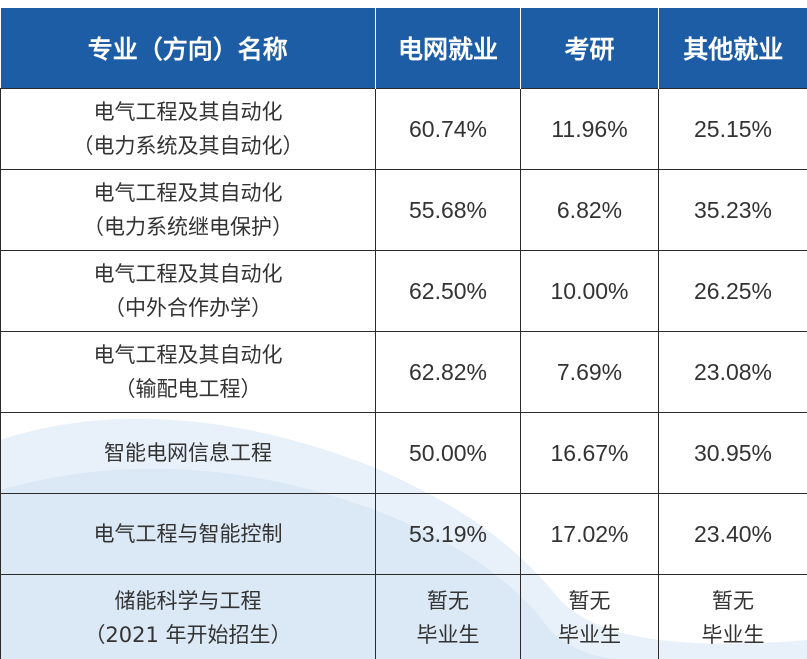 Image resolution: width=807 pixels, height=659 pixels. I want to click on table-row: 智能电网信息工程 50.00% 16.67% 30.95%, so click(403, 453).